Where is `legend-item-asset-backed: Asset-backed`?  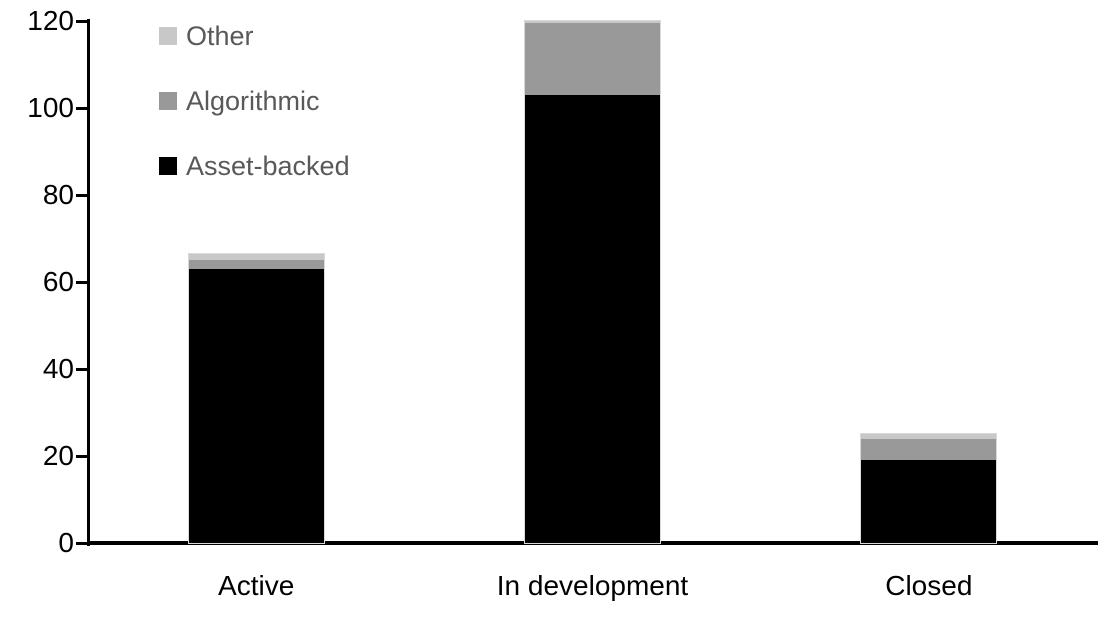
legend-item-asset-backed: Asset-backed is located at coordinates (254, 166).